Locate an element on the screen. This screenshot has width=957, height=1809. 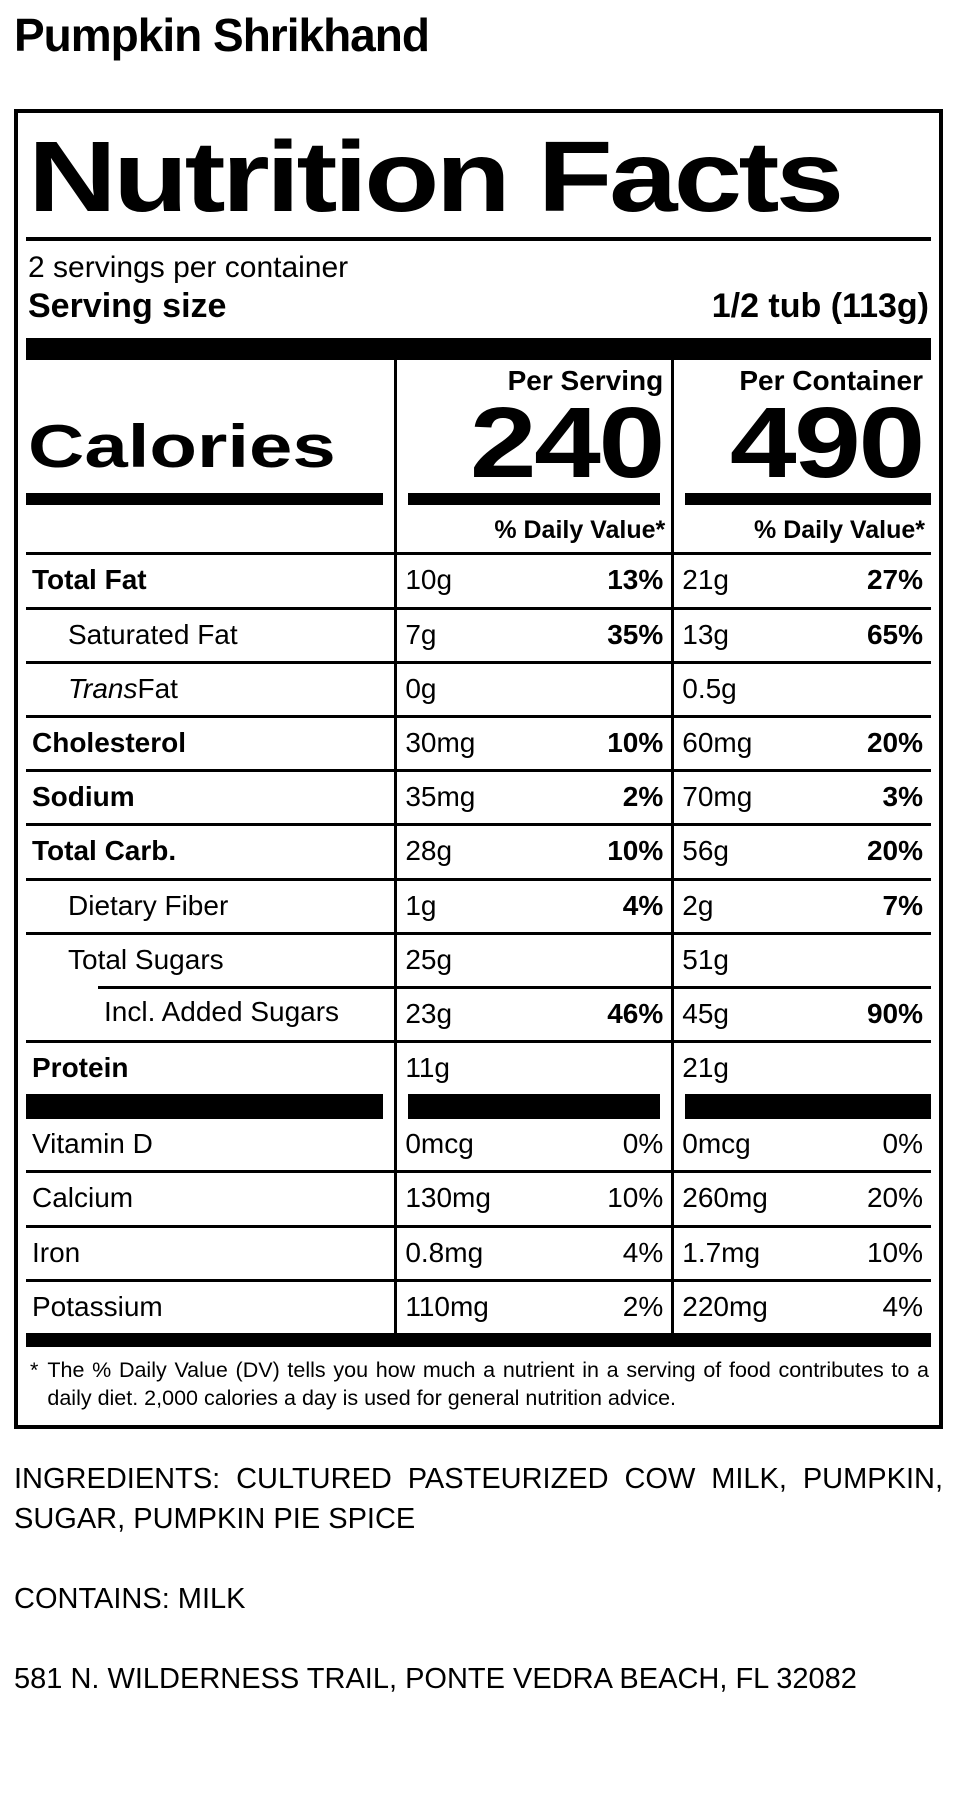
nutrient-amount: 60mg is located at coordinates (717, 742).